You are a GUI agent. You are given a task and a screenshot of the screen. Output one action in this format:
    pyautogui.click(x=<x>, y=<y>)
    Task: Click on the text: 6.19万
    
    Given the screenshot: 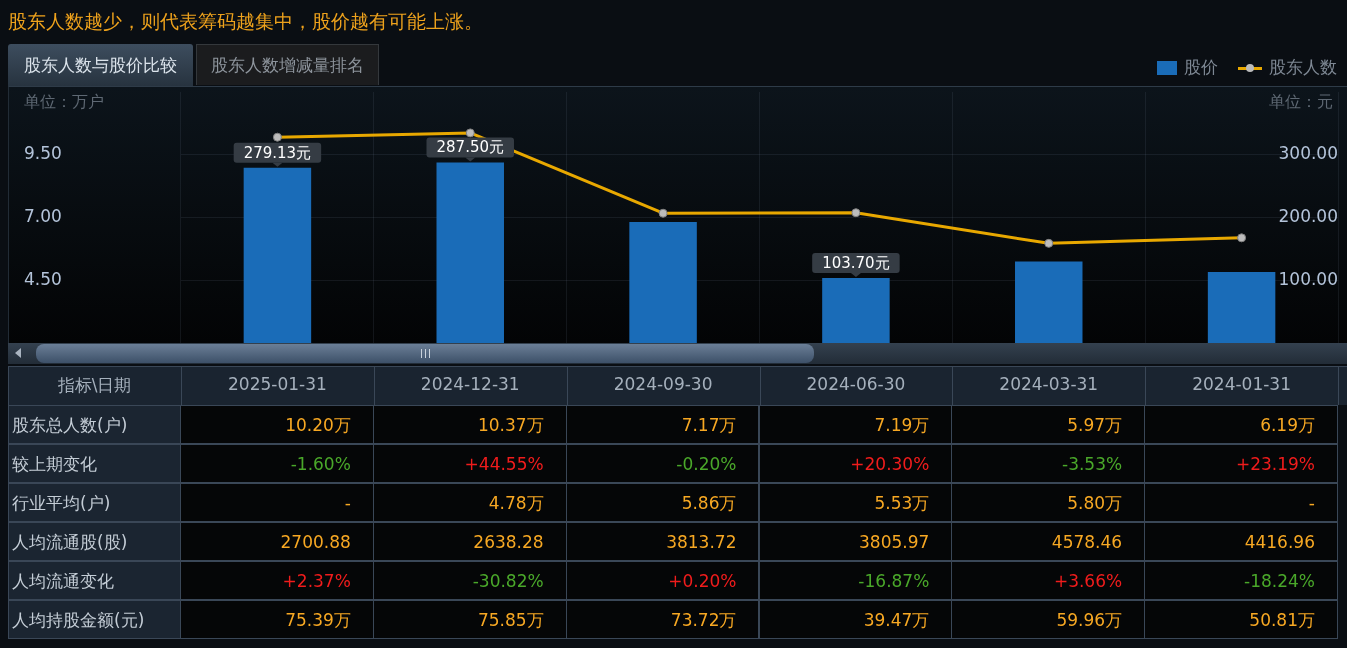 What is the action you would take?
    pyautogui.click(x=1241, y=424)
    